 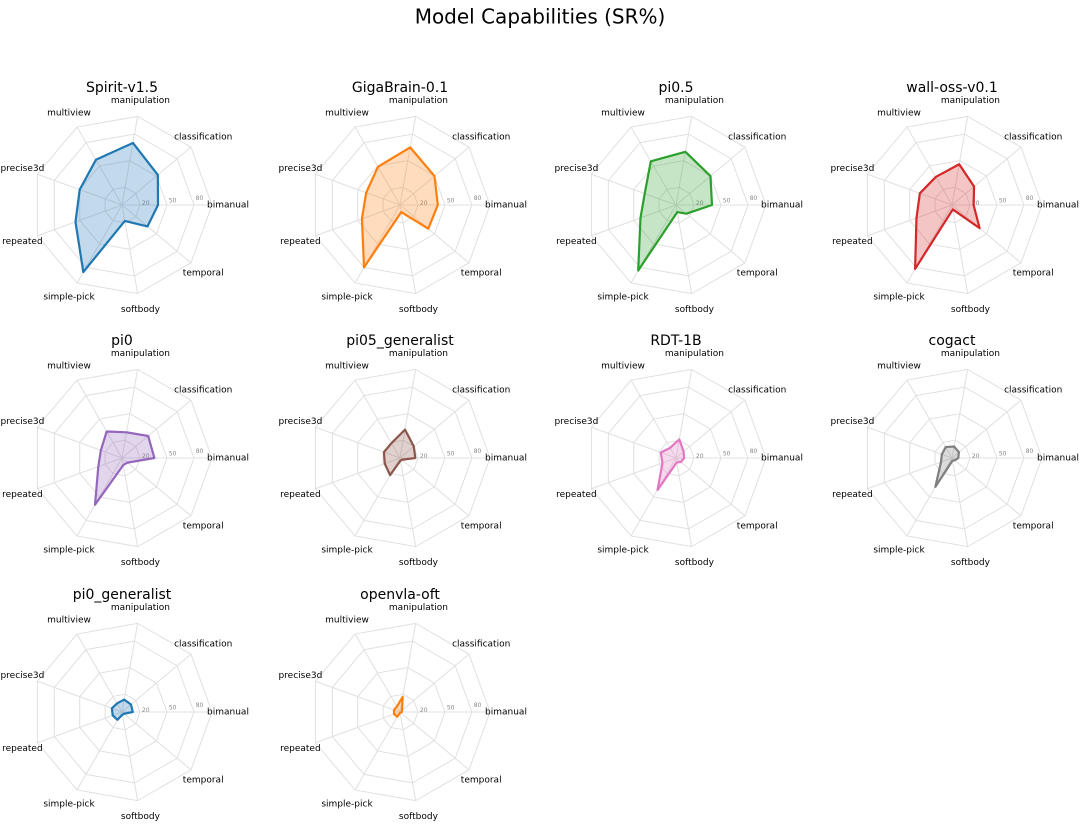 What do you see at coordinates (400, 595) in the screenshot?
I see `chart-title: openvla-oft` at bounding box center [400, 595].